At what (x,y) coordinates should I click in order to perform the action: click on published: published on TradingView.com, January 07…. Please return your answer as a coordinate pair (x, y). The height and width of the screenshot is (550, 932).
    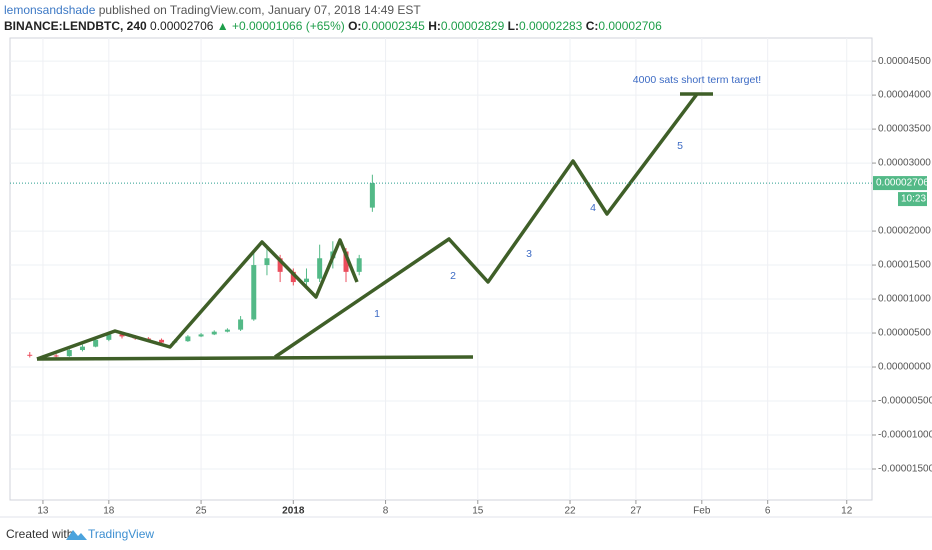
    Looking at the image, I should click on (259, 10).